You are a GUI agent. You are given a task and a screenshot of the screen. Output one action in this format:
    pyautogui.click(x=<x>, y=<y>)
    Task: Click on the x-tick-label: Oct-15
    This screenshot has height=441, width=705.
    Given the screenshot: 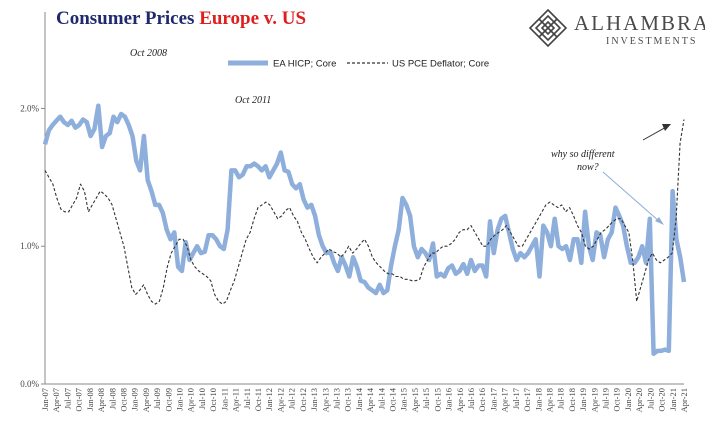 What is the action you would take?
    pyautogui.click(x=437, y=400)
    